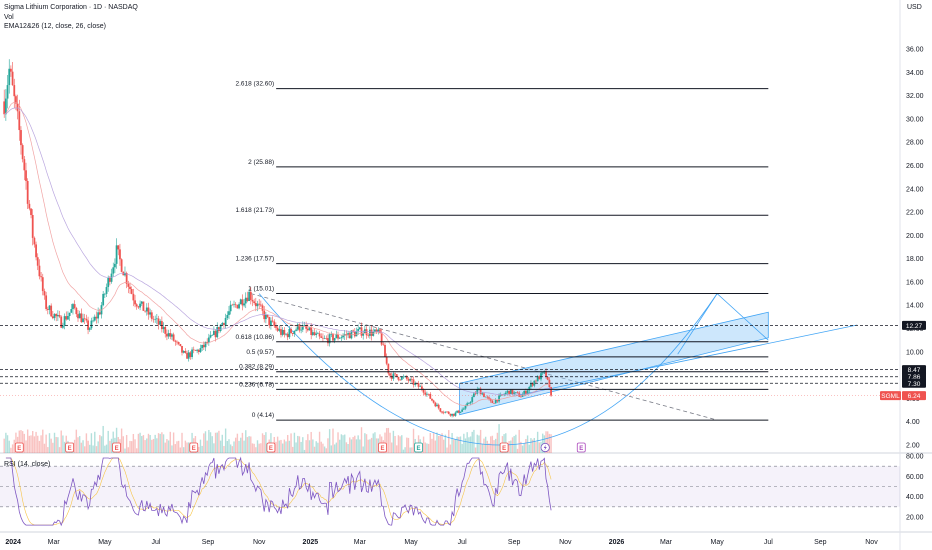 Image resolution: width=932 pixels, height=550 pixels. Describe the element at coordinates (254, 337) in the screenshot. I see `fib-level-label: 0.618 (10.86)` at that location.